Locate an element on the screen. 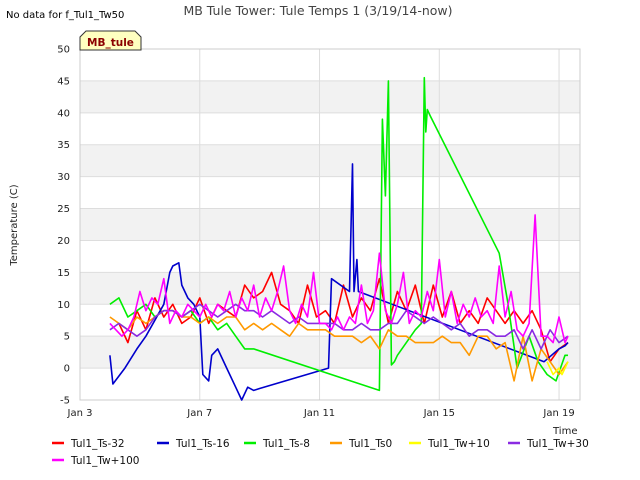  x-tick-label: Jan 15 is located at coordinates (439, 413).